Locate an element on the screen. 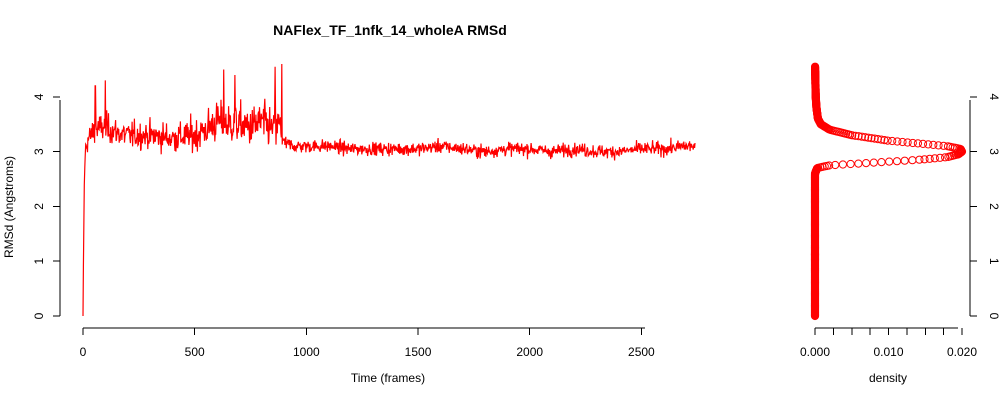 This screenshot has width=1000, height=400. x-tick-label: 2500 is located at coordinates (641, 352).